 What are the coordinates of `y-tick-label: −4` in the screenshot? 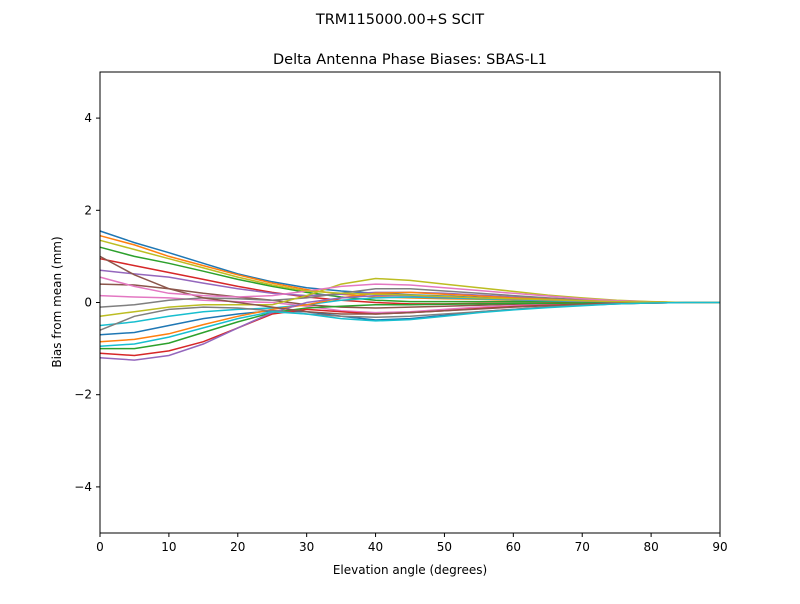 It's located at (83, 487).